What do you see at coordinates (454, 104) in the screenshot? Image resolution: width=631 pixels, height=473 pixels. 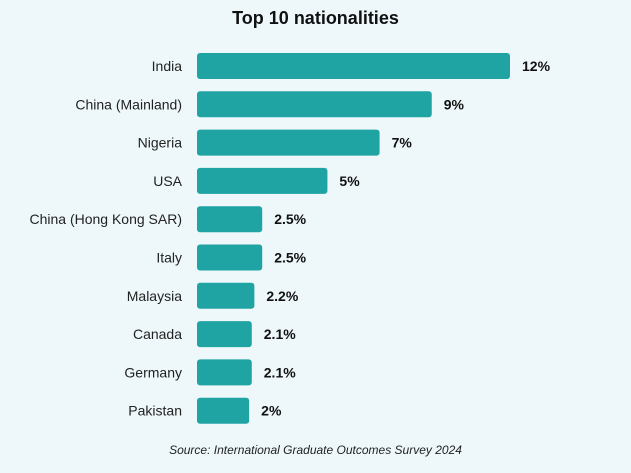 I see `value-label: 9%` at bounding box center [454, 104].